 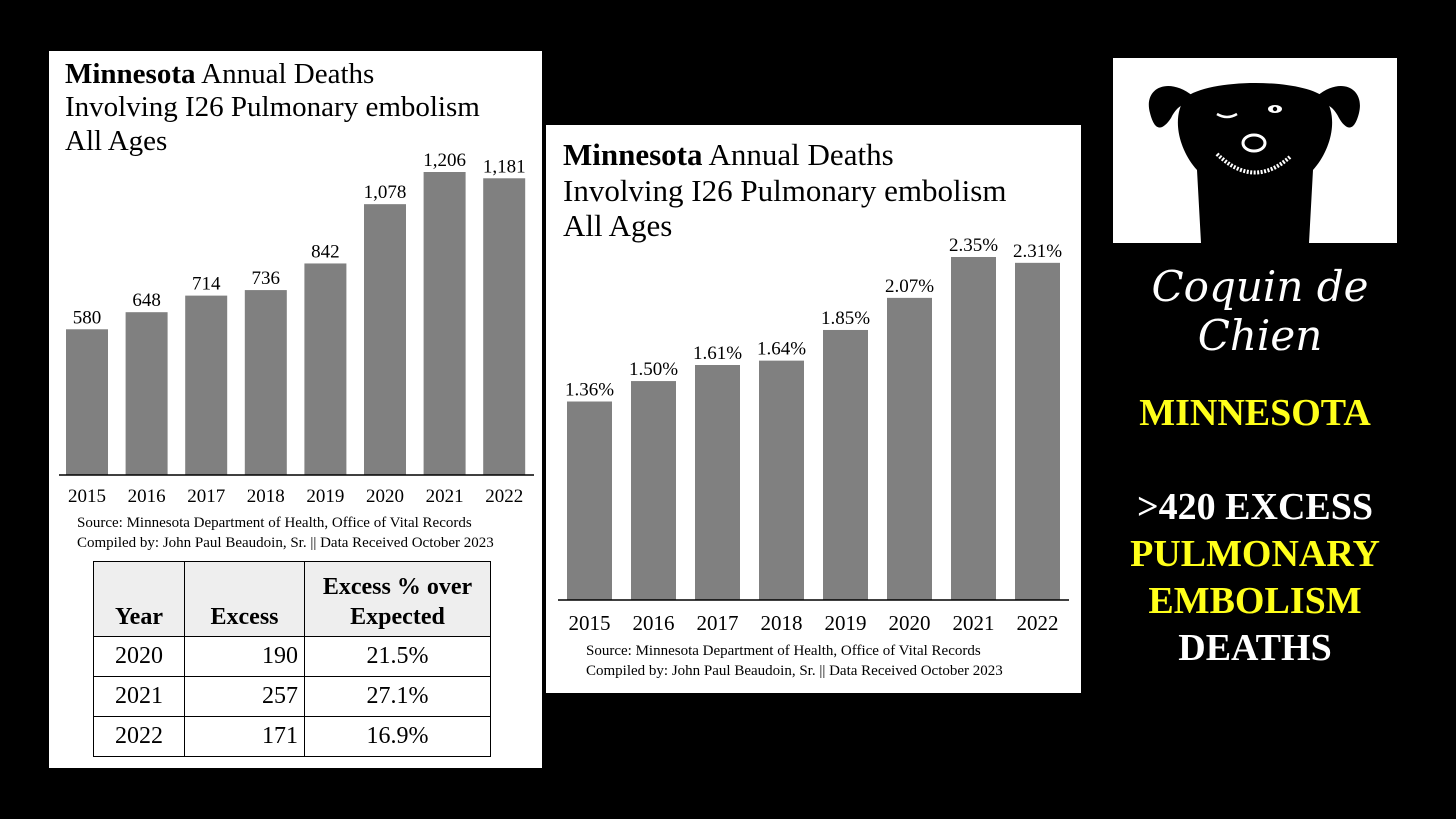 What do you see at coordinates (397, 736) in the screenshot?
I see `cell-excess-pct: 16.9%` at bounding box center [397, 736].